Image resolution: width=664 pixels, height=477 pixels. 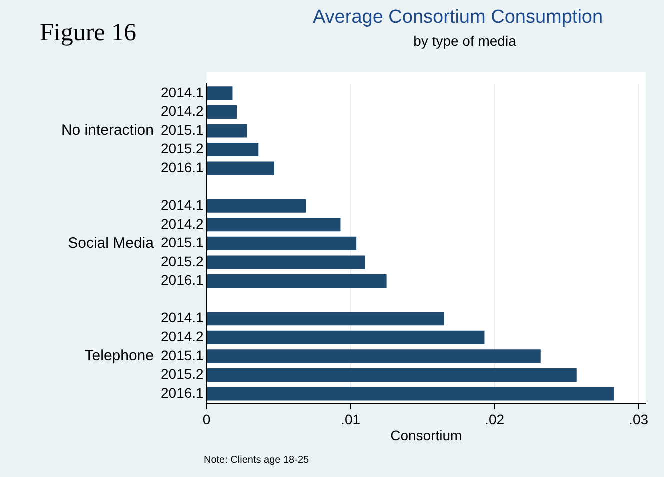 What do you see at coordinates (426, 435) in the screenshot?
I see `x-axis-title: Consortium` at bounding box center [426, 435].